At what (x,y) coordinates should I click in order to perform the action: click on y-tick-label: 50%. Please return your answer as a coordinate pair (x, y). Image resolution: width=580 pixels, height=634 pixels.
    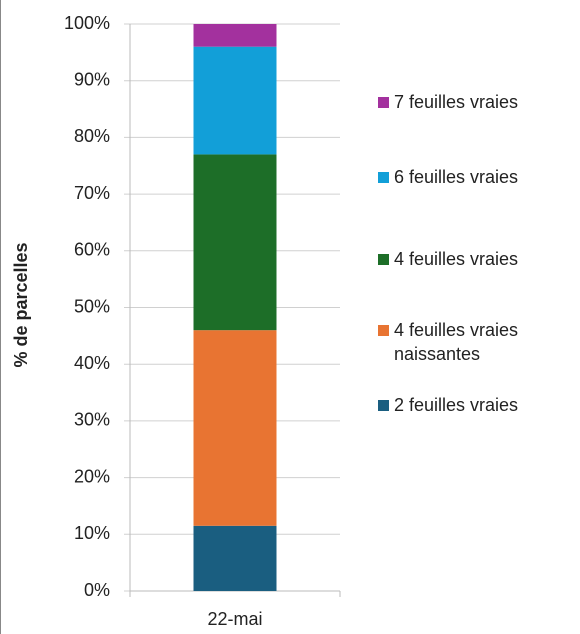
    Looking at the image, I should click on (92, 306).